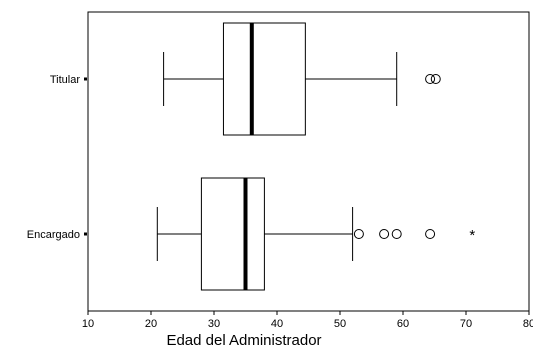 This screenshot has height=350, width=533. Describe the element at coordinates (340, 324) in the screenshot. I see `x-tick-label: 50` at that location.